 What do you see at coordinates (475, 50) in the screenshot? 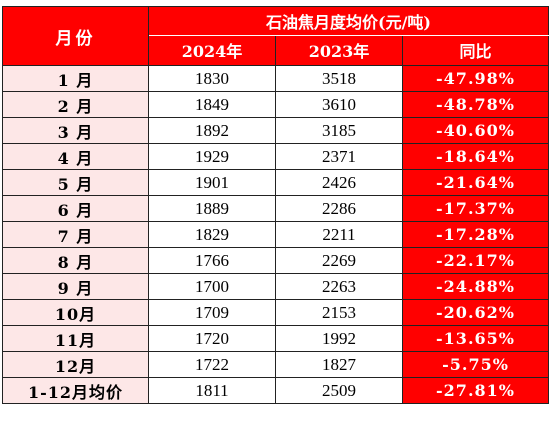
I see `header-yoy: 同比` at bounding box center [475, 50].